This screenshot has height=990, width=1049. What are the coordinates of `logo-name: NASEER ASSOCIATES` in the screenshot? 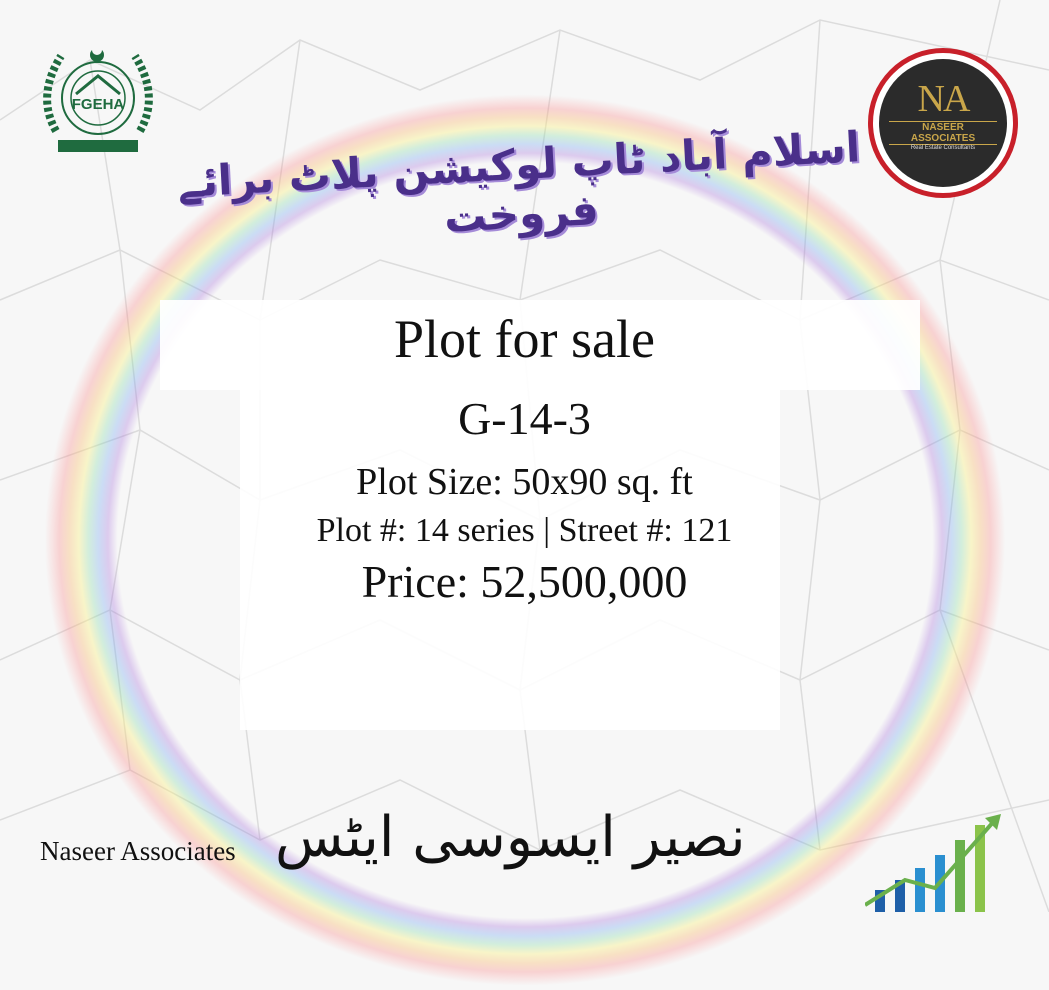 It's located at (943, 133).